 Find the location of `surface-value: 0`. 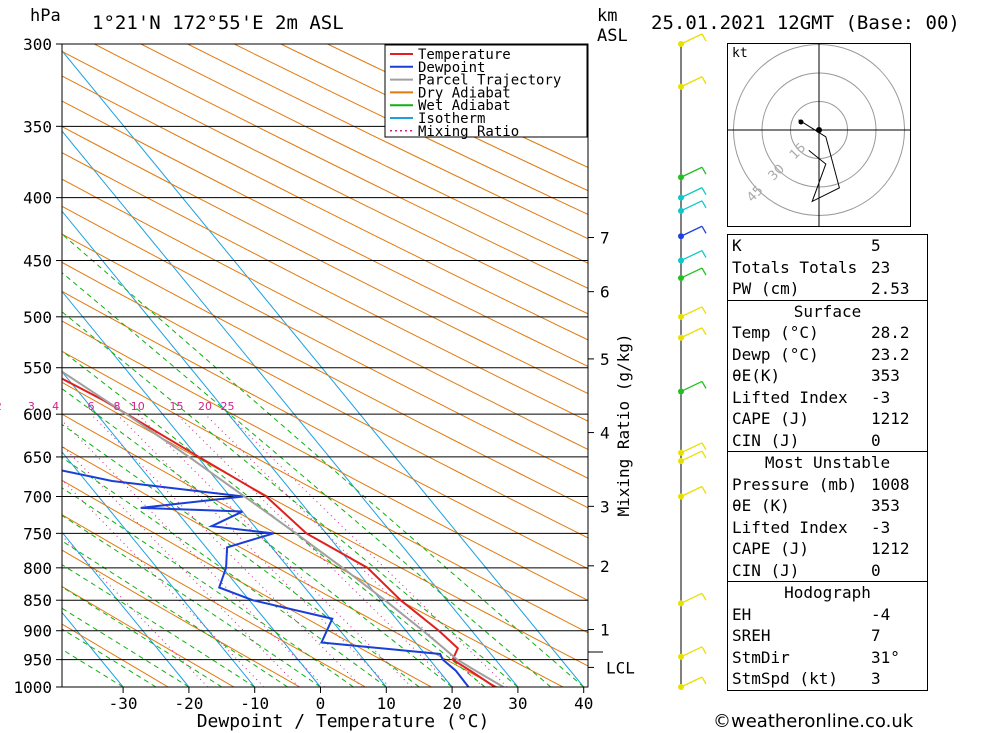

surface-value: 0 is located at coordinates (876, 440).